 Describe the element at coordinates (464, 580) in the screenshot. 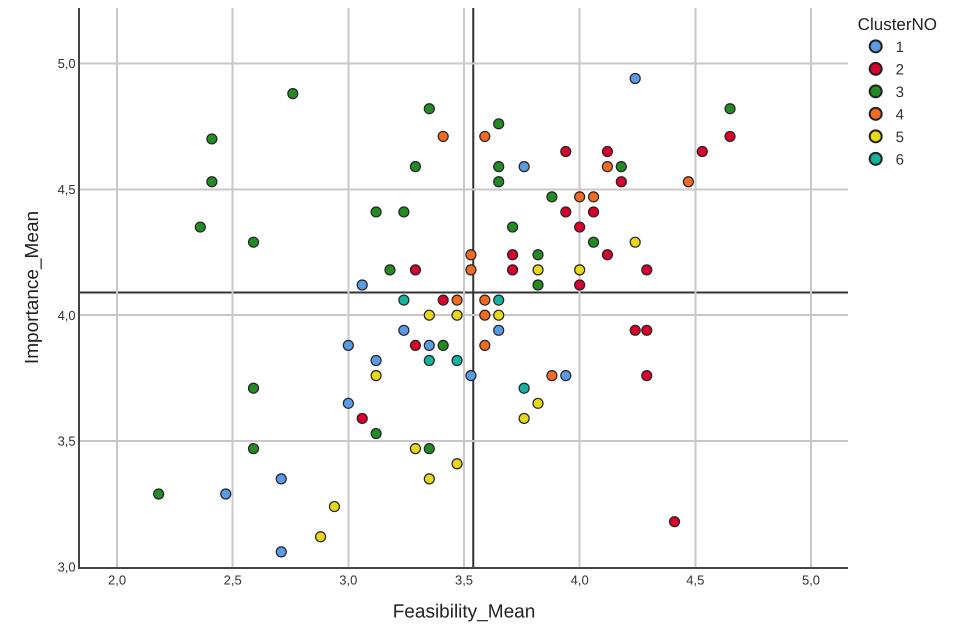

I see `x-tick-label: 3,5` at that location.